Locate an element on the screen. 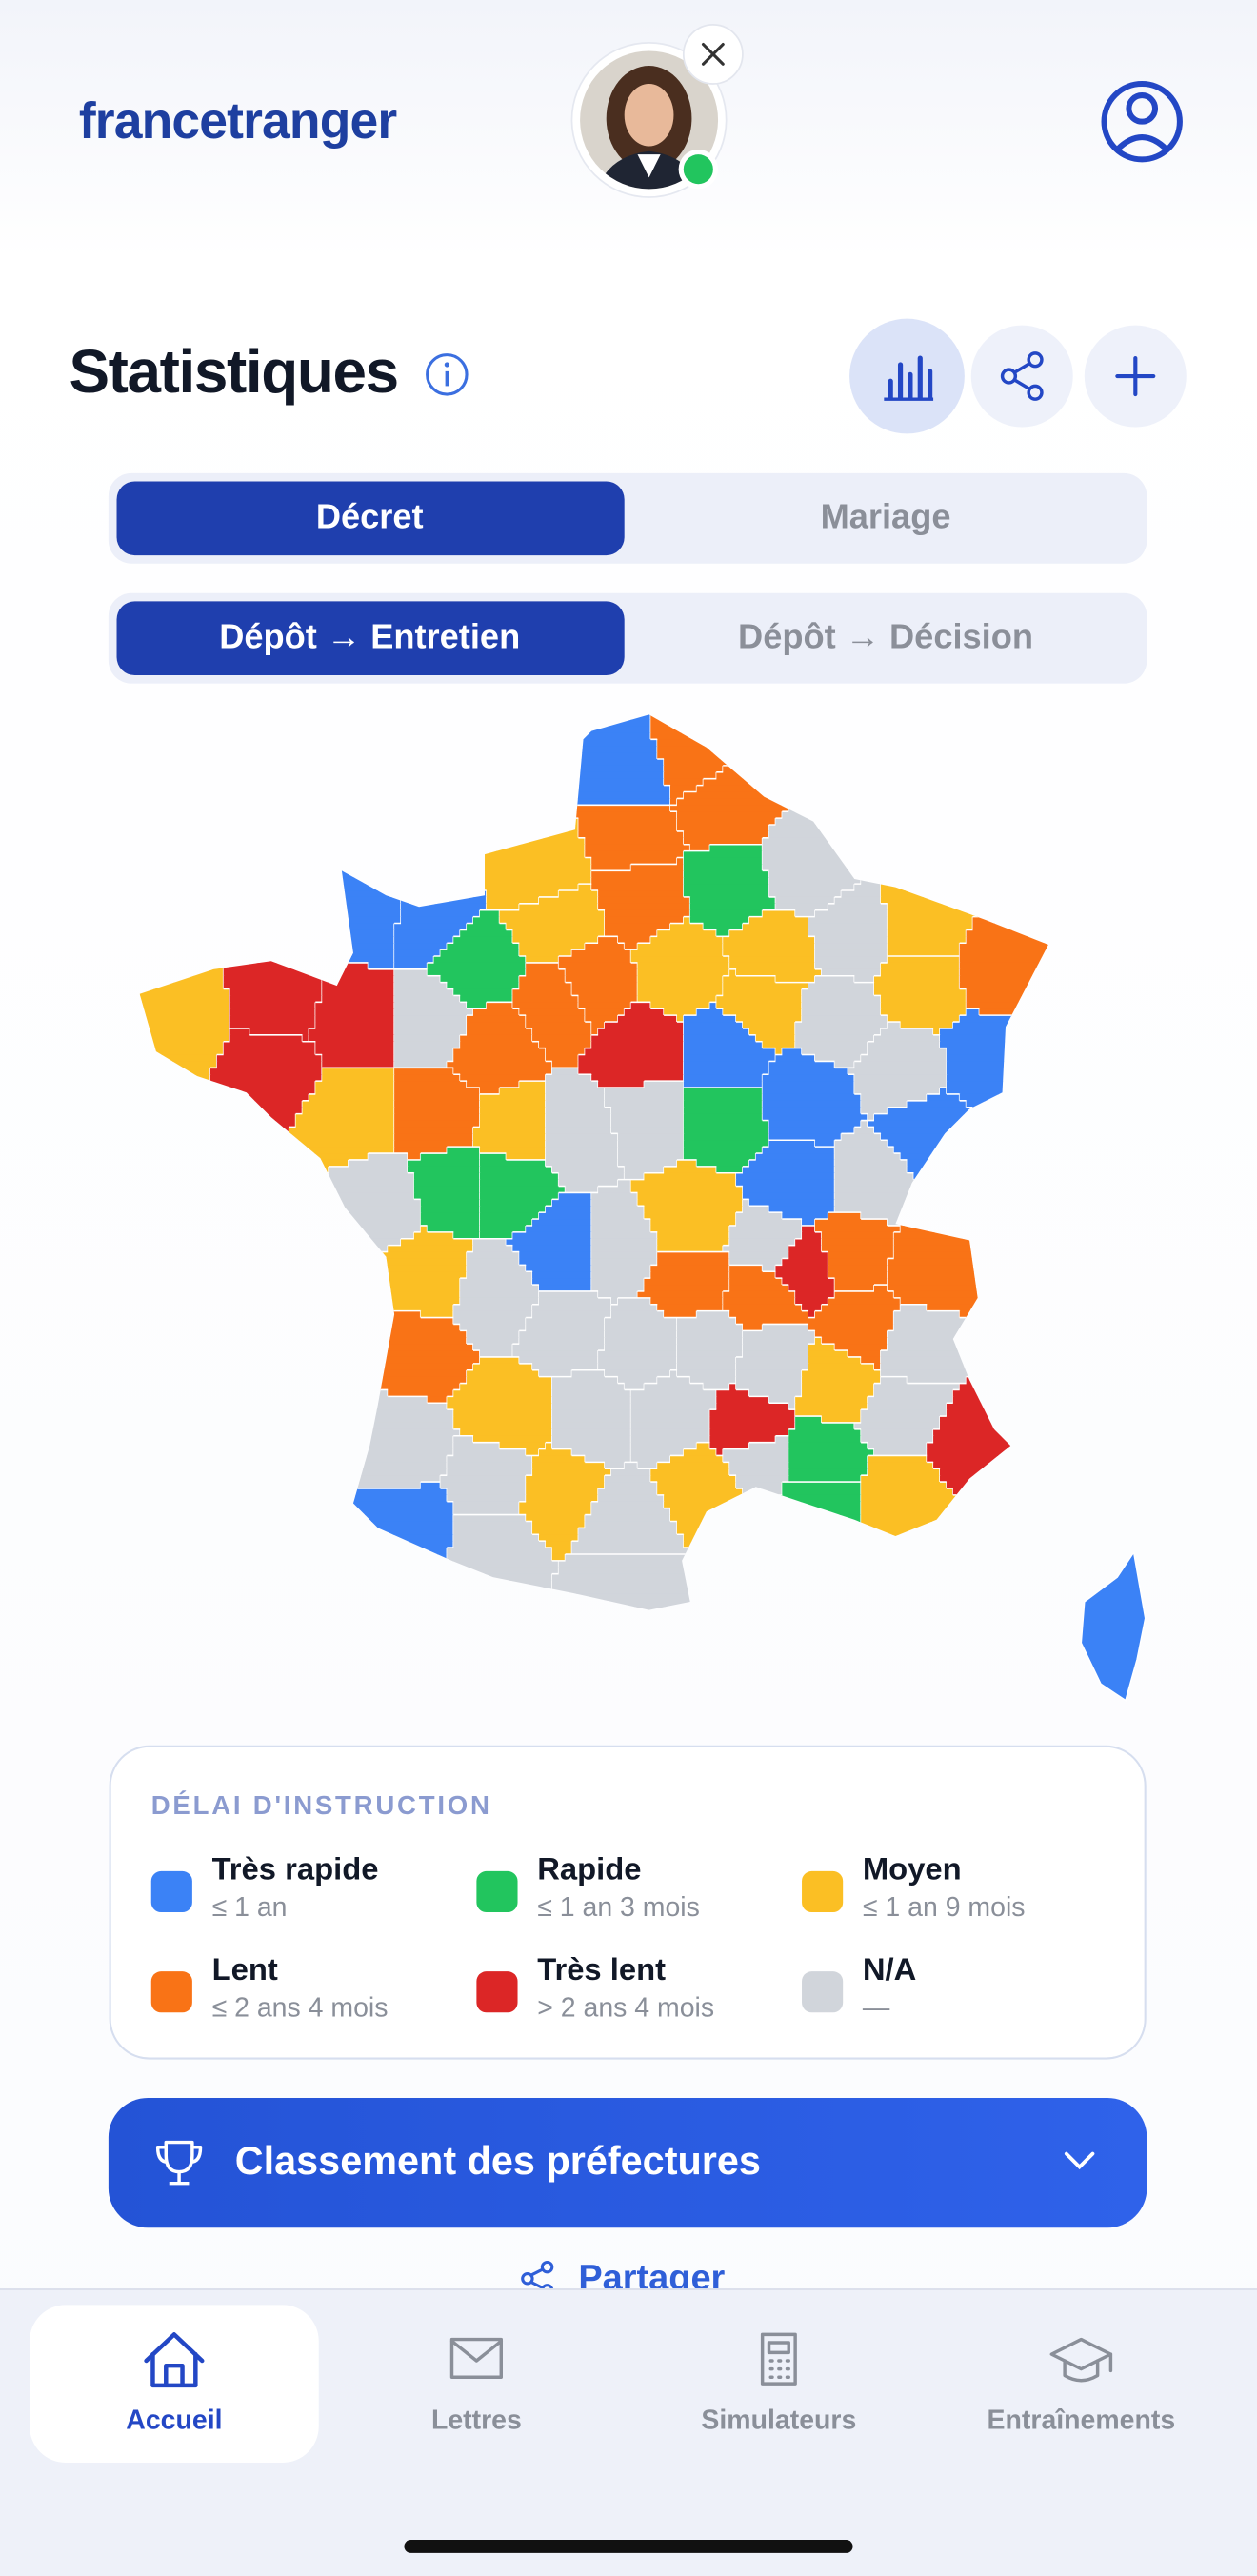 The width and height of the screenshot is (1257, 2576). tab-option: Dépôt → Entretien is located at coordinates (369, 636).